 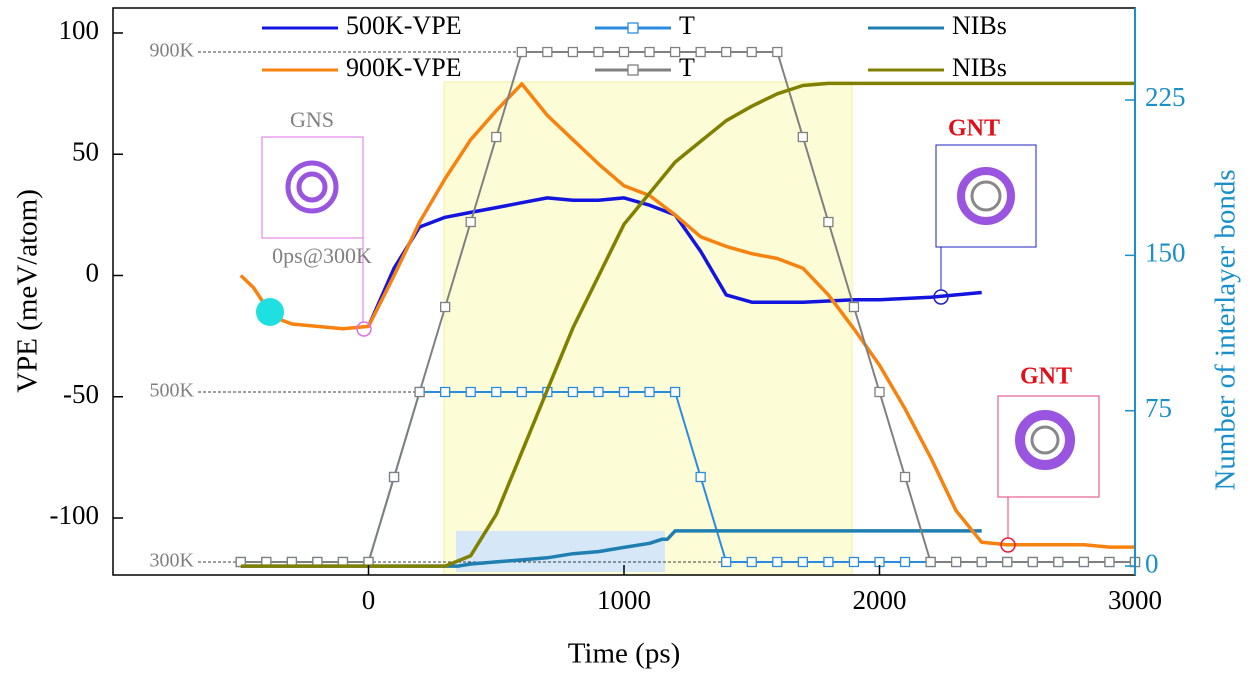 I want to click on x-tick-label: 1000, so click(x=624, y=600).